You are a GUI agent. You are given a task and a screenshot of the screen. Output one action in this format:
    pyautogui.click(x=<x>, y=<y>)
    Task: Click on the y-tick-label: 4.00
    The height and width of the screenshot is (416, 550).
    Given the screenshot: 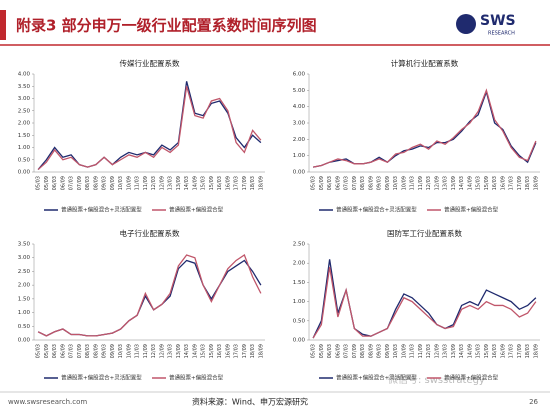 What is the action you would take?
    pyautogui.click(x=24, y=75)
    